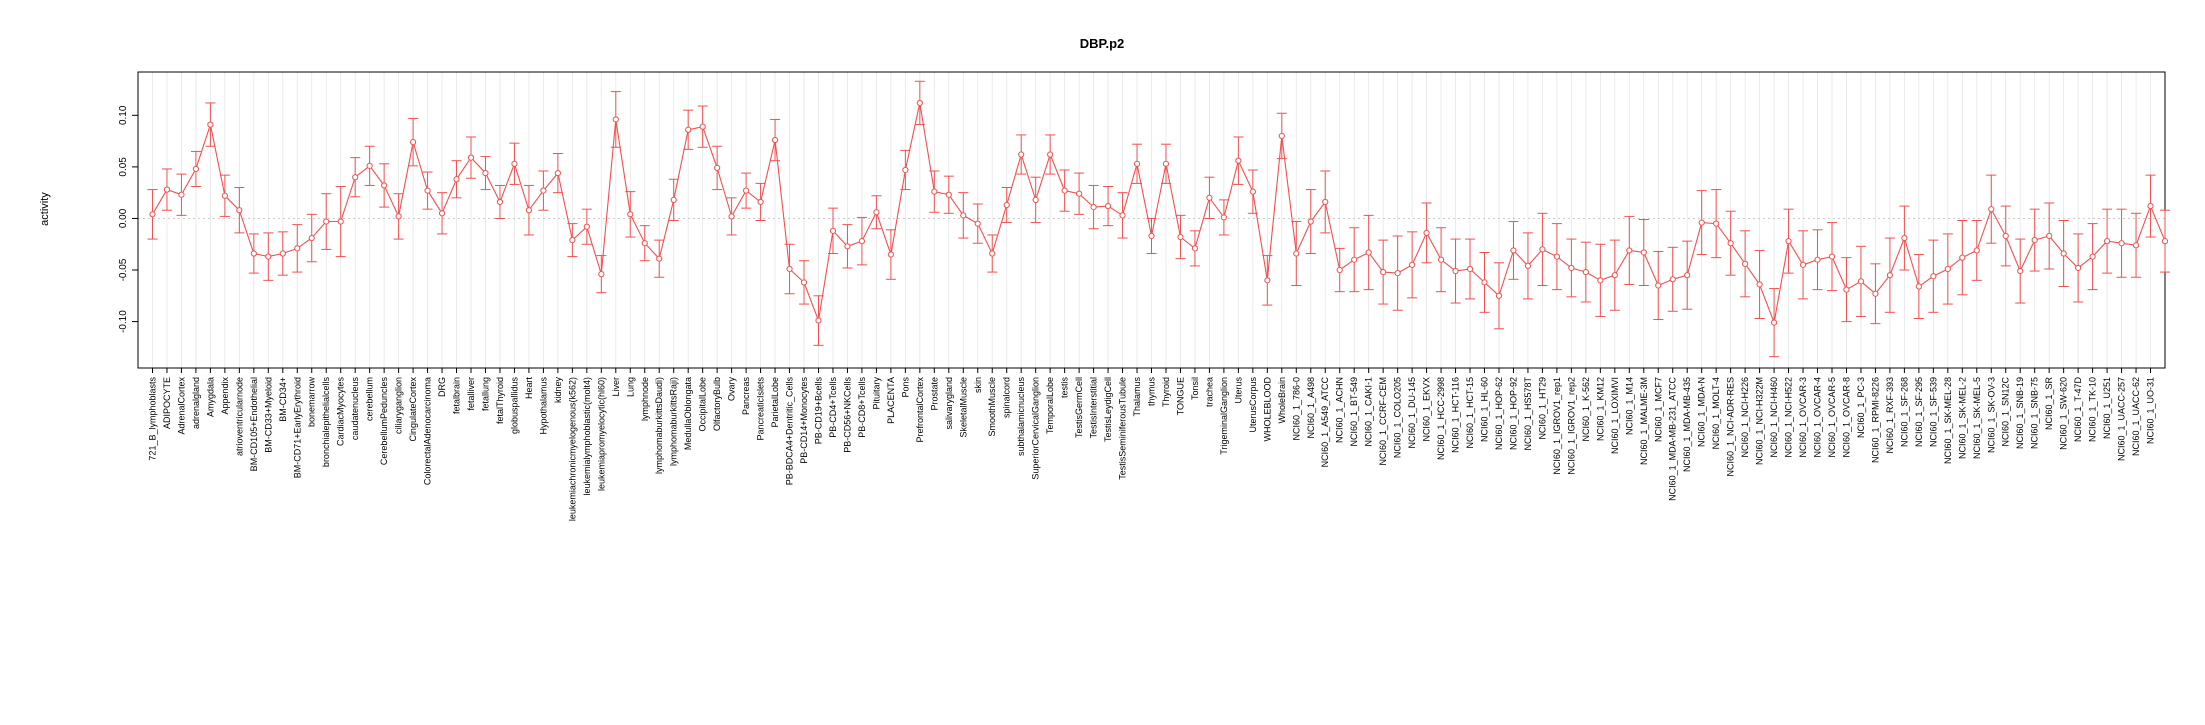 The height and width of the screenshot is (725, 2205). What do you see at coordinates (2151, 410) in the screenshot?
I see `x-tick-label: NCI60_1_UO-31` at bounding box center [2151, 410].